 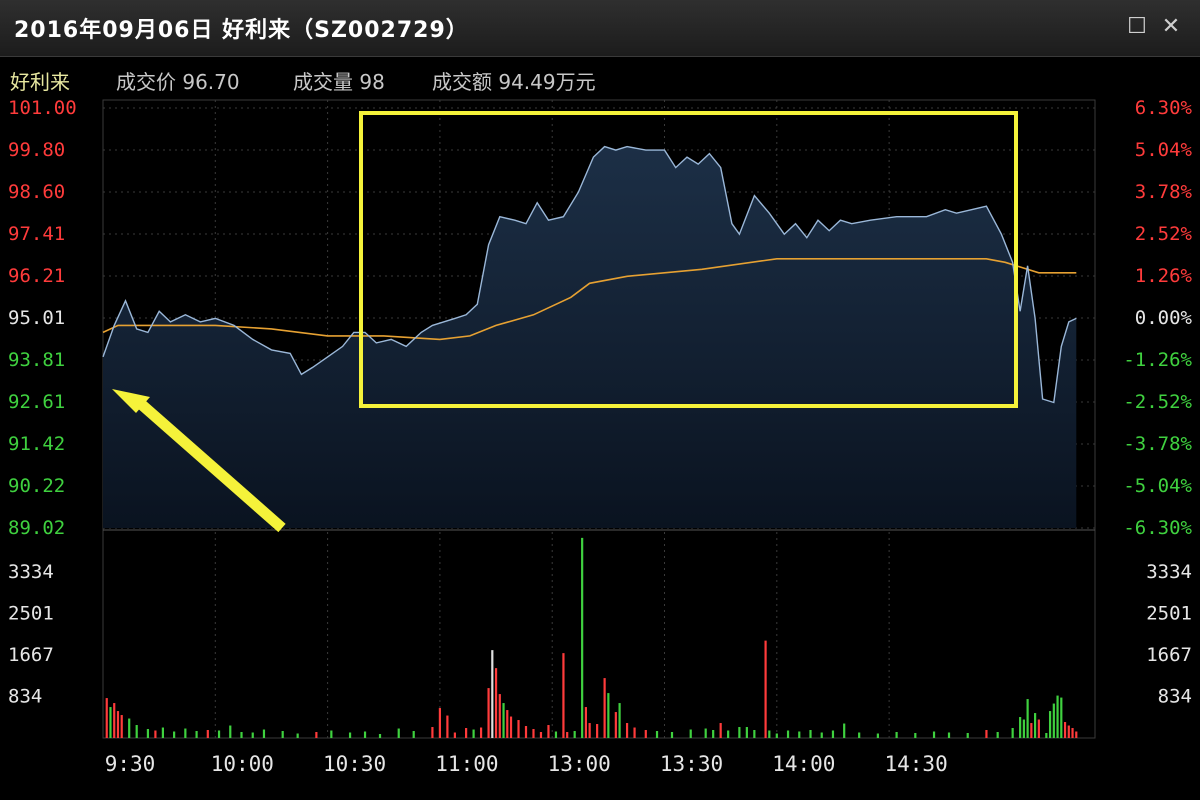 I want to click on window-titlebar: 2016年09月06日 好利来（SZ002729） ☐ ✕, so click(x=600, y=28).